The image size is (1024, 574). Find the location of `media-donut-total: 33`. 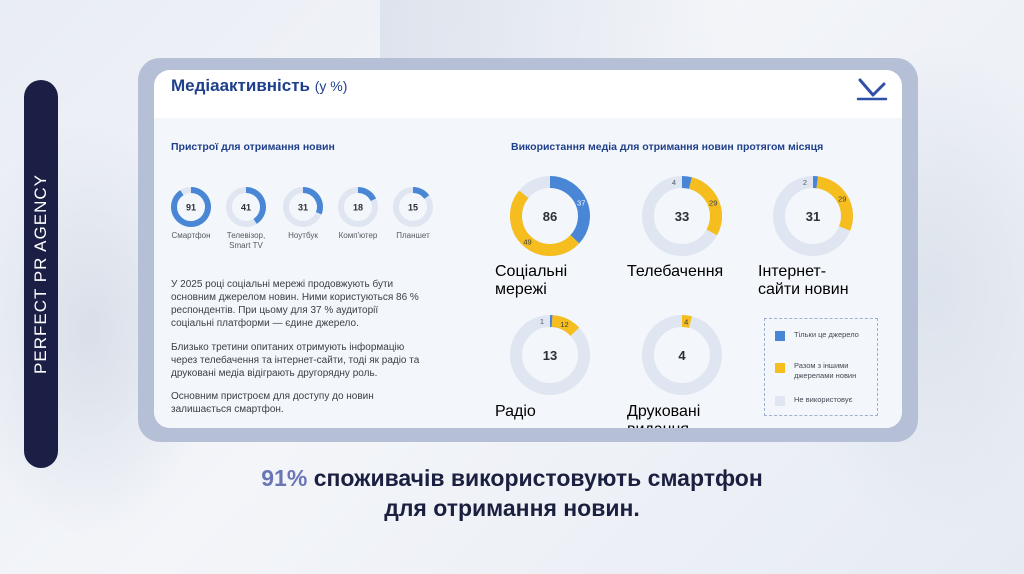

media-donut-total: 33 is located at coordinates (682, 216).